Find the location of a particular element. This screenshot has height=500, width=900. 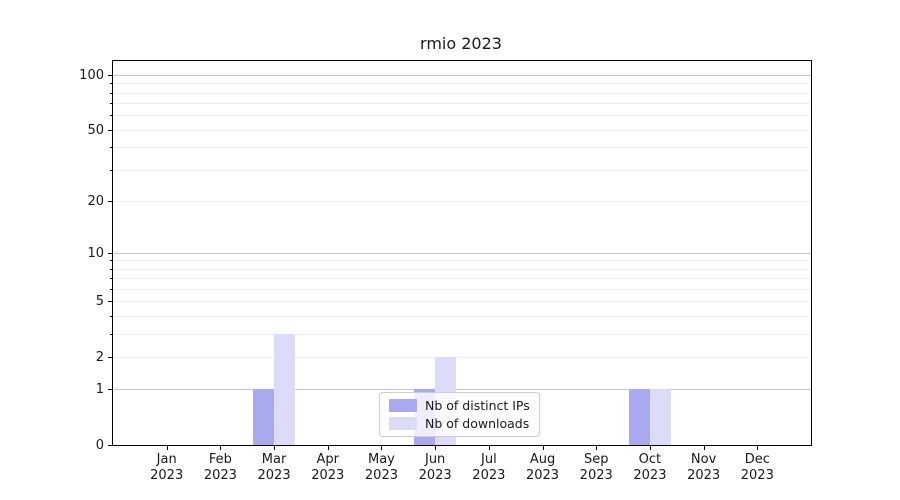

legend-label: Nb of distinct IPs is located at coordinates (477, 405).